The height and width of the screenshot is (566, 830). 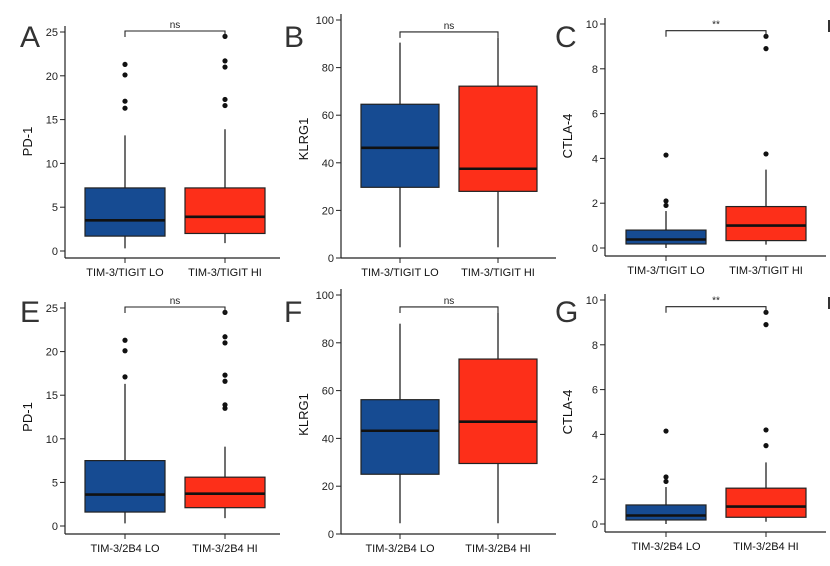 What do you see at coordinates (328, 69) in the screenshot?
I see `y-tick-label: 80` at bounding box center [328, 69].